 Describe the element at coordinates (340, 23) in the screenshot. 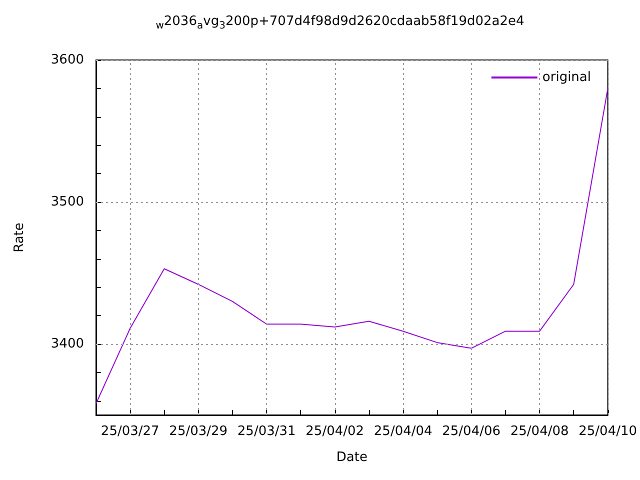

I see `chart-title: $_{w}$2036$_{a}$vg$_{3}$200p+707d4f98d9d2620cdaab58f19d02a2e4` at that location.